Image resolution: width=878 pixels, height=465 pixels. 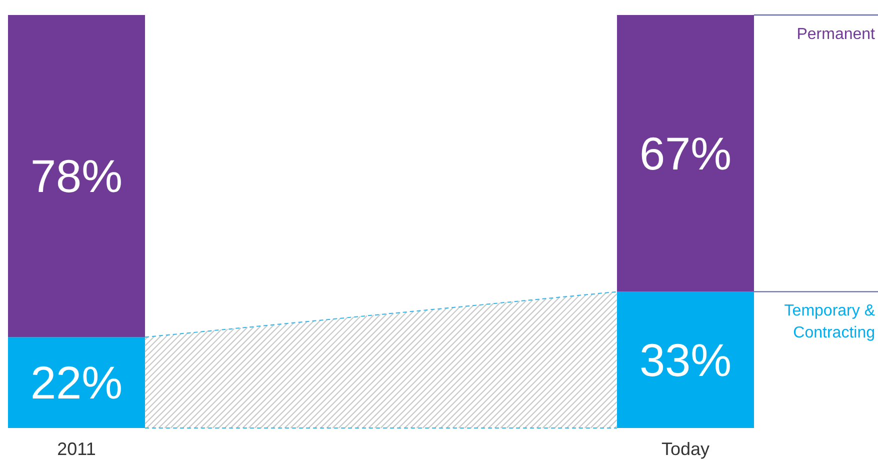 I want to click on data-label: 33%, so click(x=685, y=360).